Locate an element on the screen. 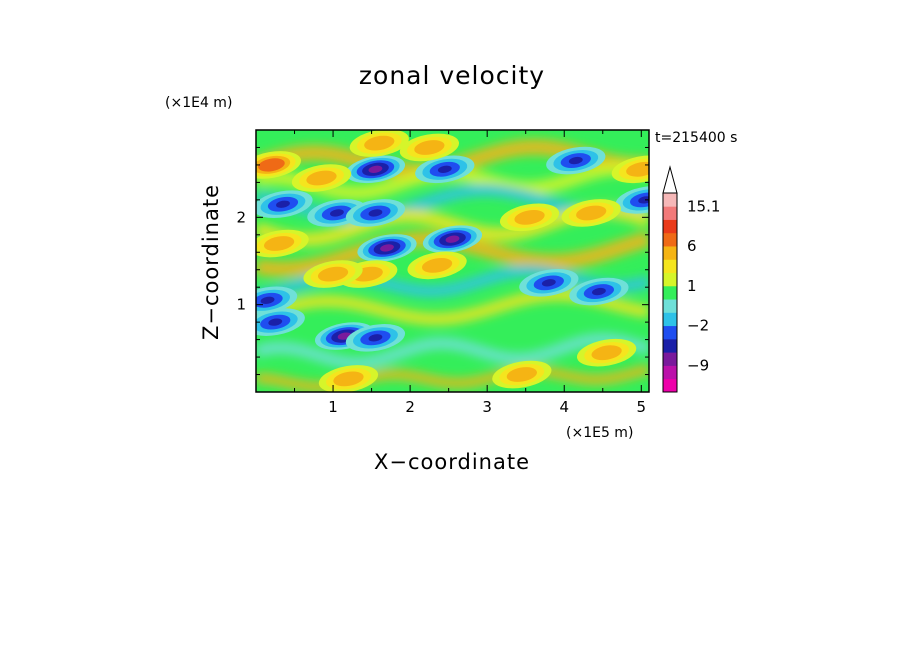 The image size is (904, 654). time-label: t=215400 s is located at coordinates (696, 138).